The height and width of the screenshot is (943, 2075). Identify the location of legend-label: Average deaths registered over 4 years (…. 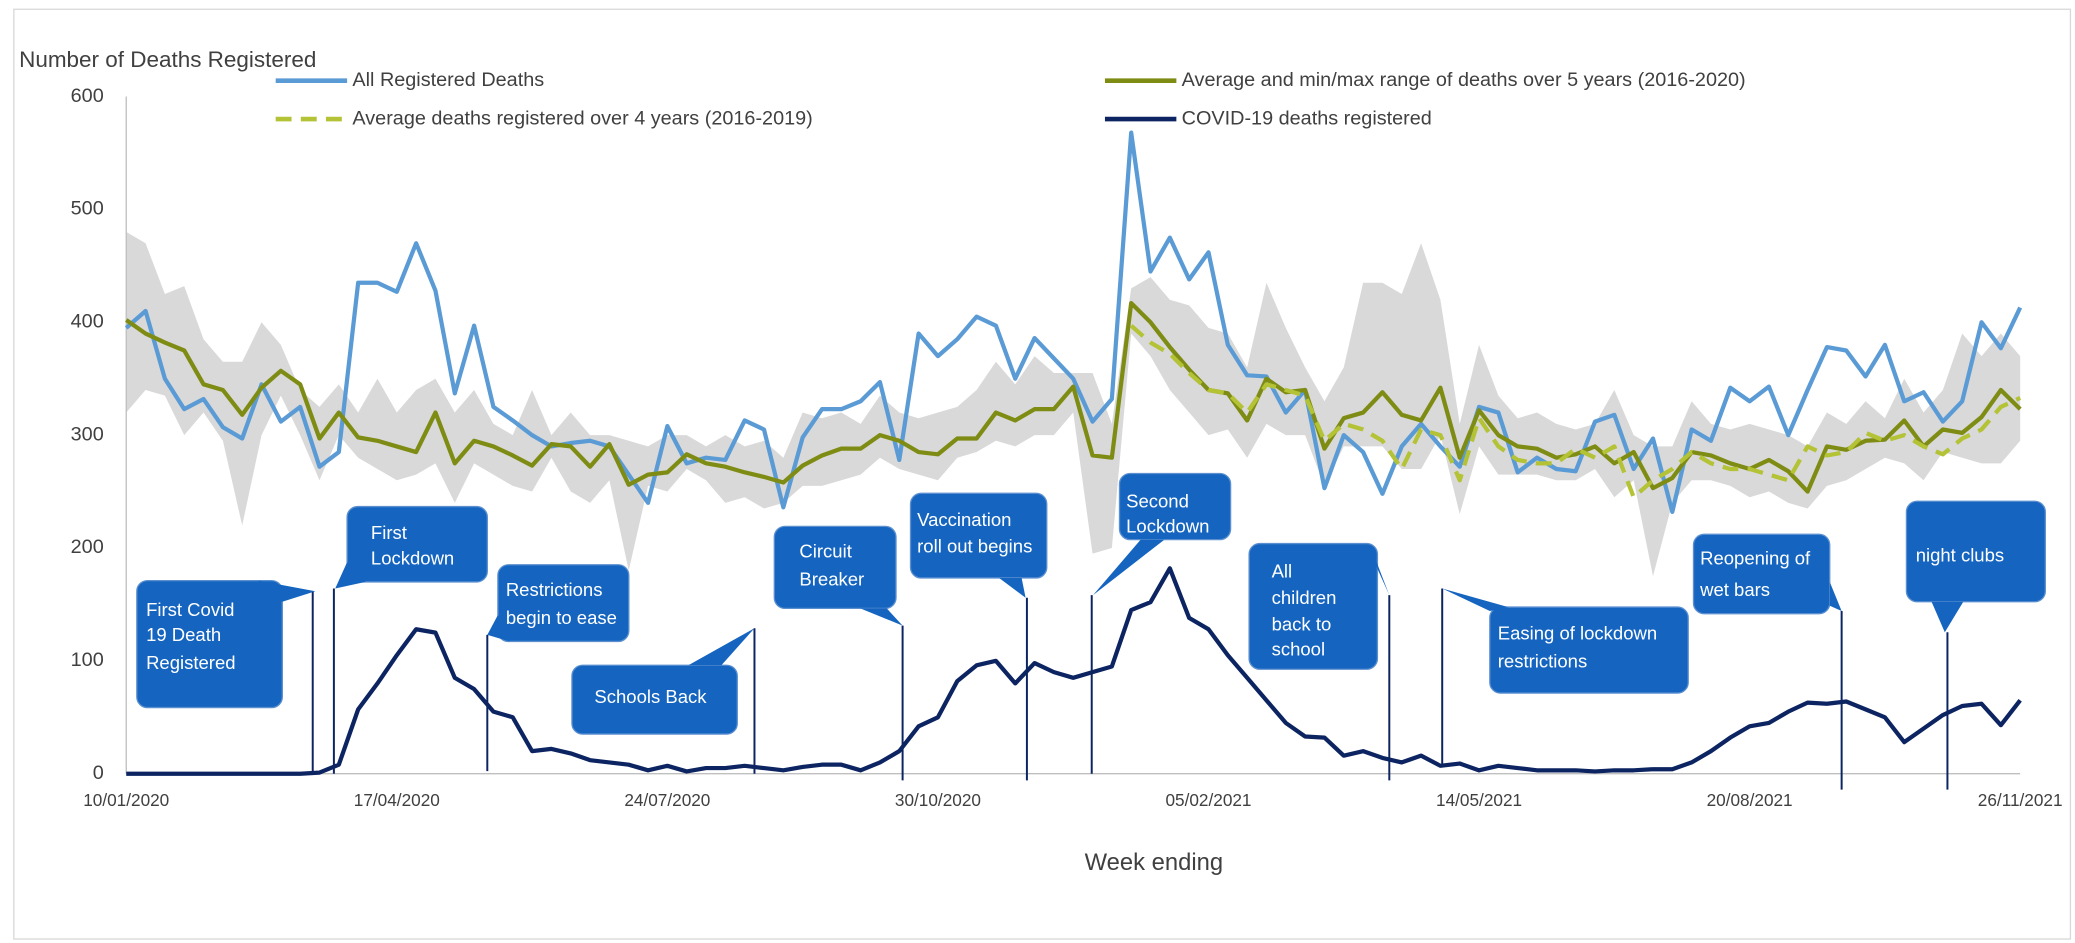
(582, 118).